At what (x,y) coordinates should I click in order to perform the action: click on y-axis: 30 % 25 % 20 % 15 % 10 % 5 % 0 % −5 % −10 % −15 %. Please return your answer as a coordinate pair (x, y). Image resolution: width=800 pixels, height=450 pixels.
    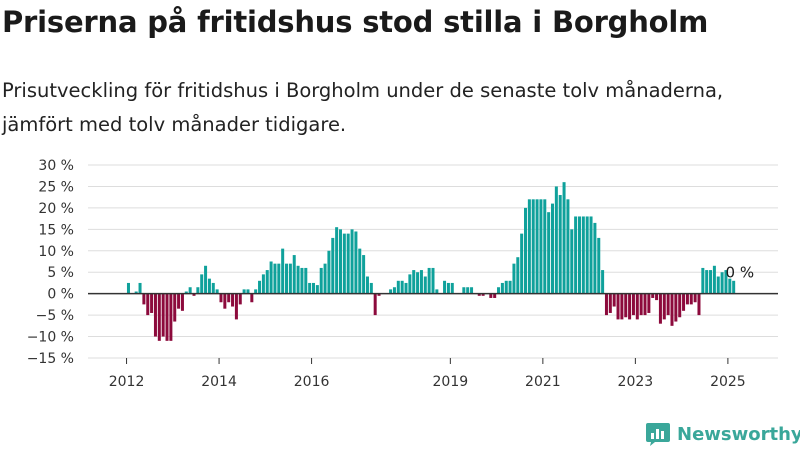
    Looking at the image, I should click on (50, 262).